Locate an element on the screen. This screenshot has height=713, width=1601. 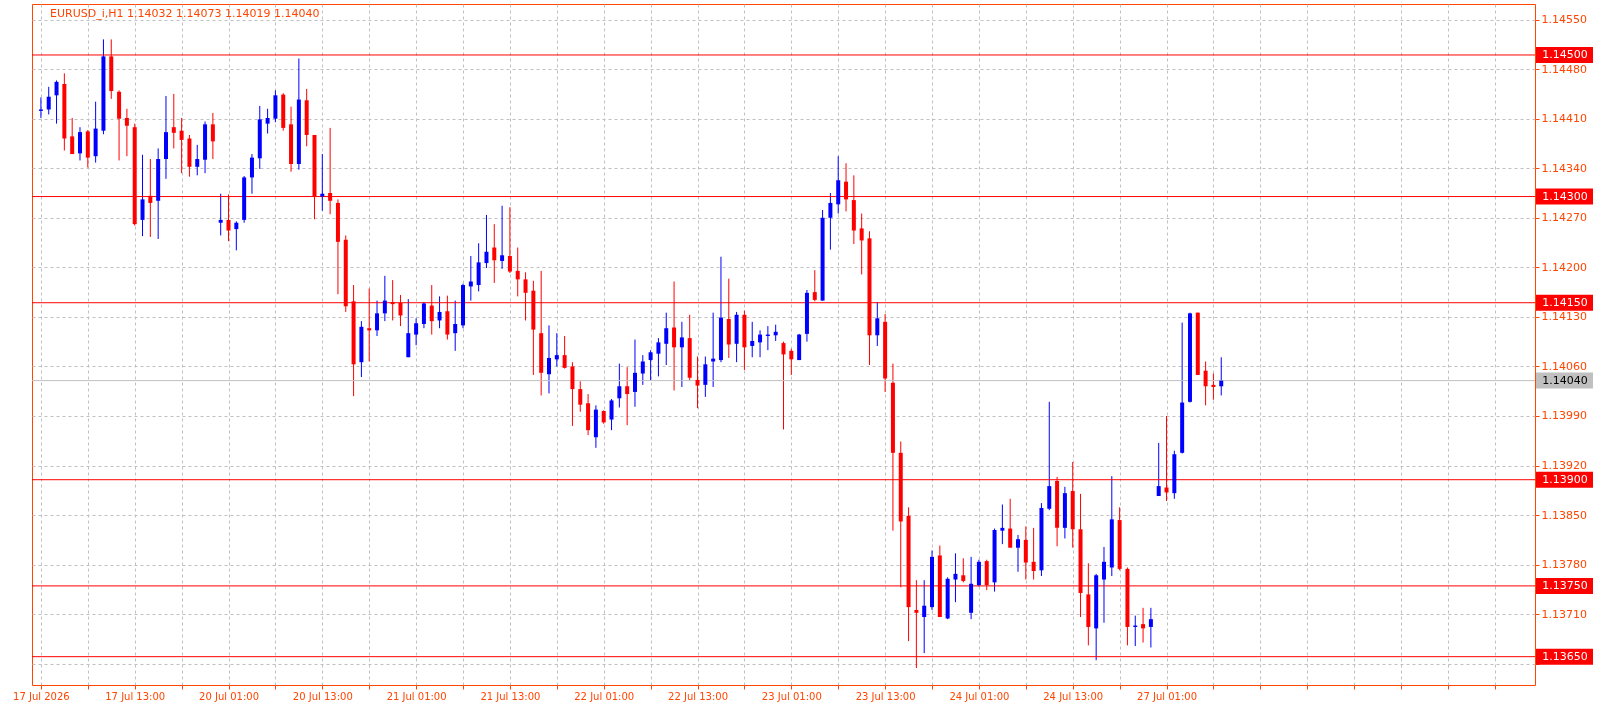
x-tick-label: 24 Jul 01:00 is located at coordinates (979, 696).